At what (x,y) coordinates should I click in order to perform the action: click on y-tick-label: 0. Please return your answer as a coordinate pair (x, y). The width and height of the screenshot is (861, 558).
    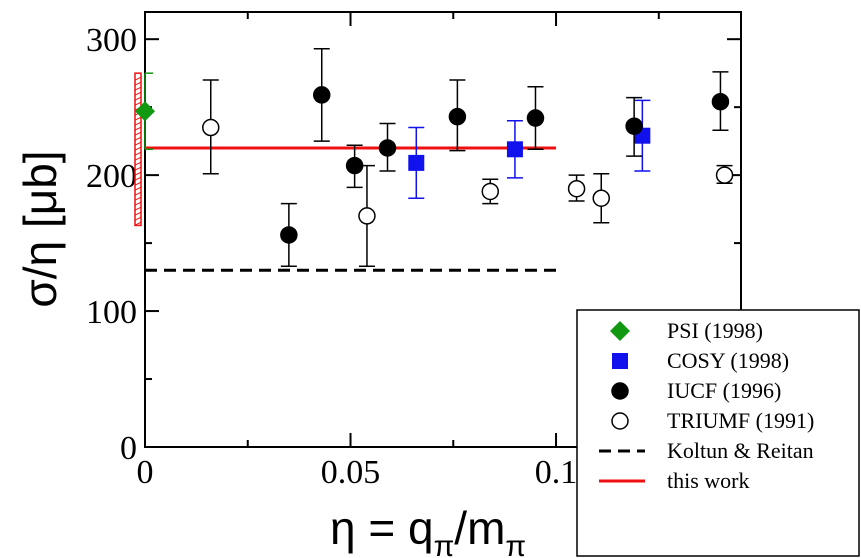
    Looking at the image, I should click on (128, 448).